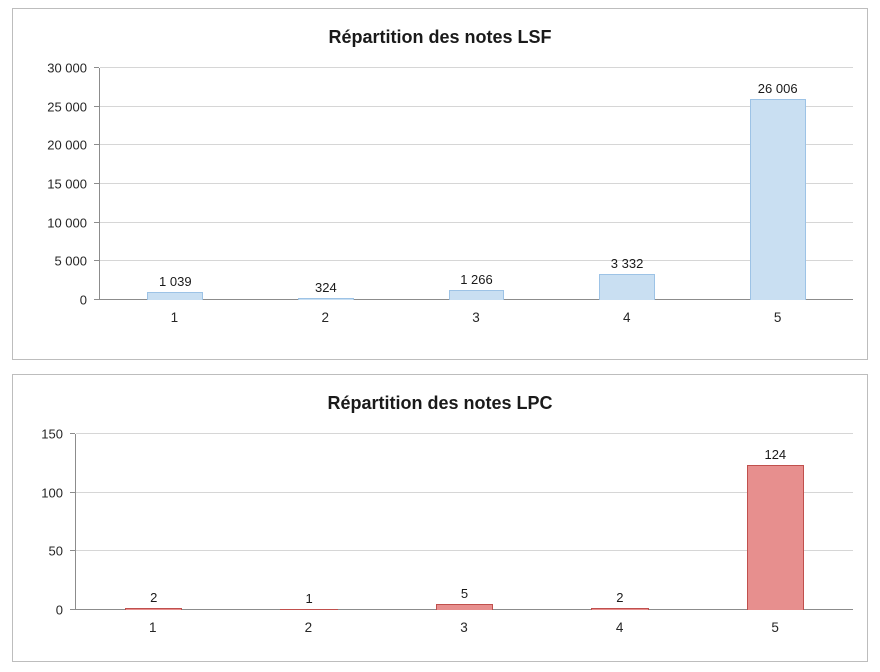 This screenshot has height=672, width=880. I want to click on bar-2: 1, so click(309, 600).